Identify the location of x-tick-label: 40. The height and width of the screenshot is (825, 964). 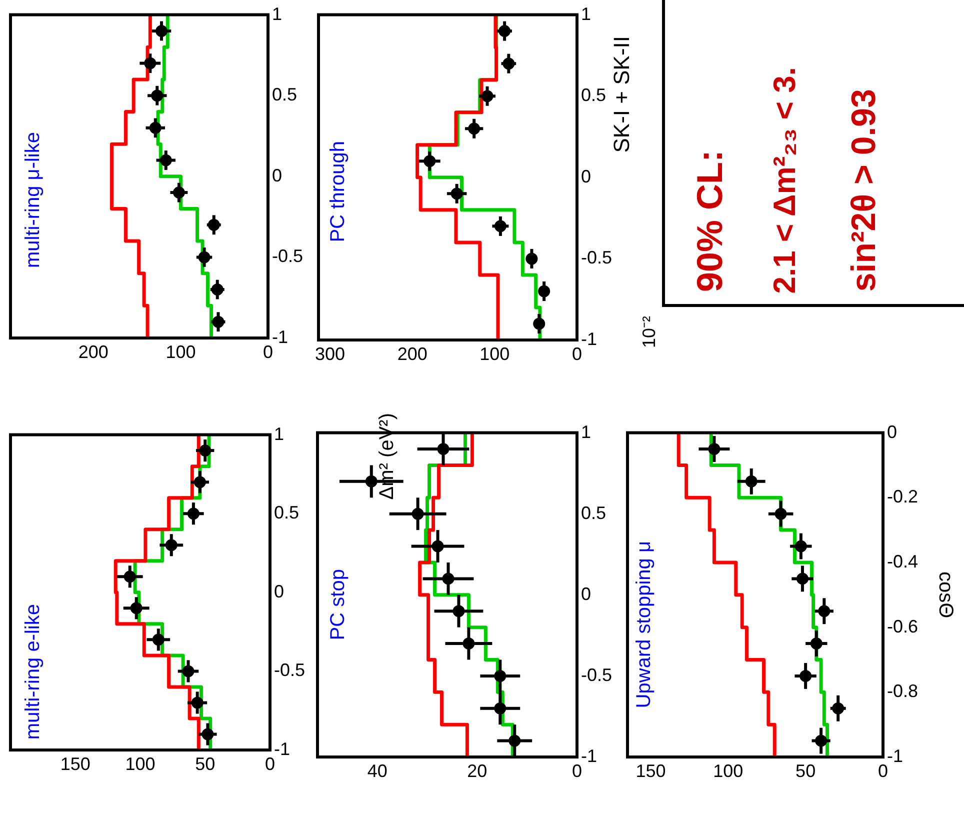
(377, 770).